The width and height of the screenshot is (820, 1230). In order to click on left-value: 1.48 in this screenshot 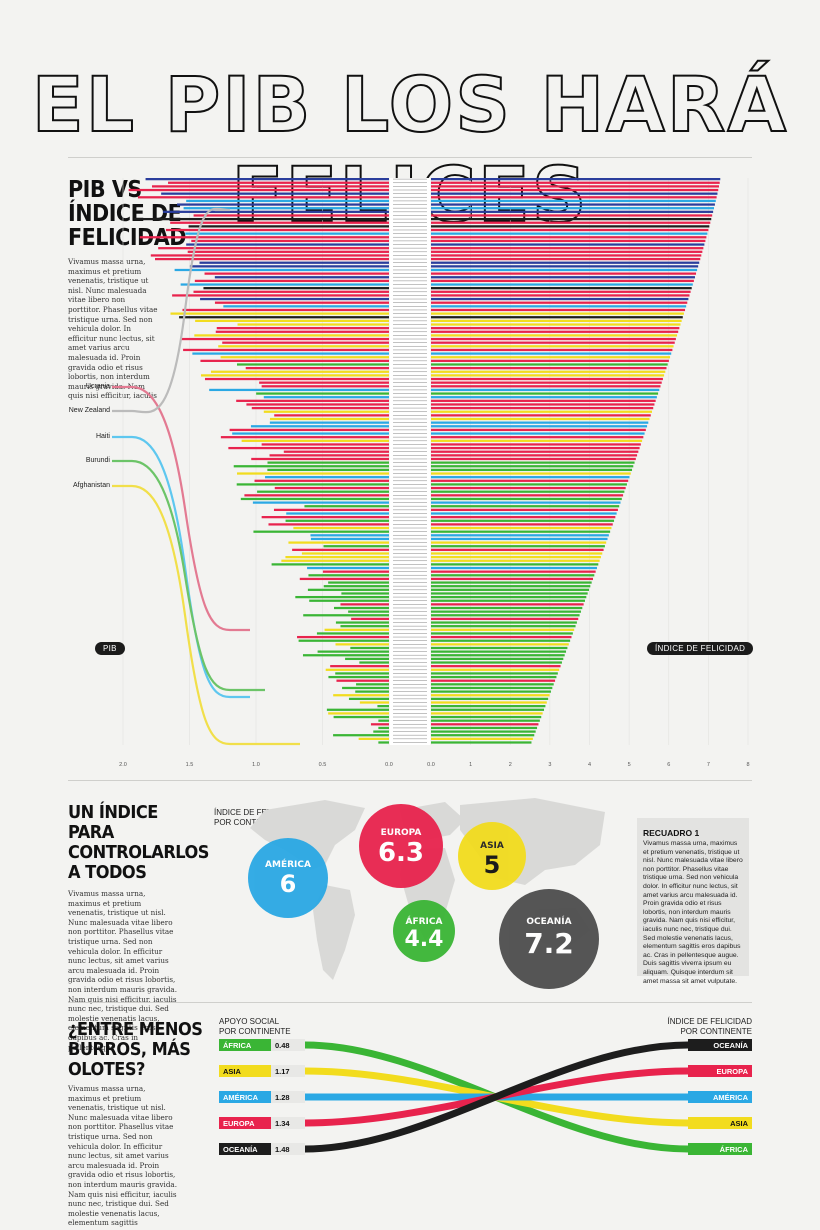, I will do `click(282, 1149)`.